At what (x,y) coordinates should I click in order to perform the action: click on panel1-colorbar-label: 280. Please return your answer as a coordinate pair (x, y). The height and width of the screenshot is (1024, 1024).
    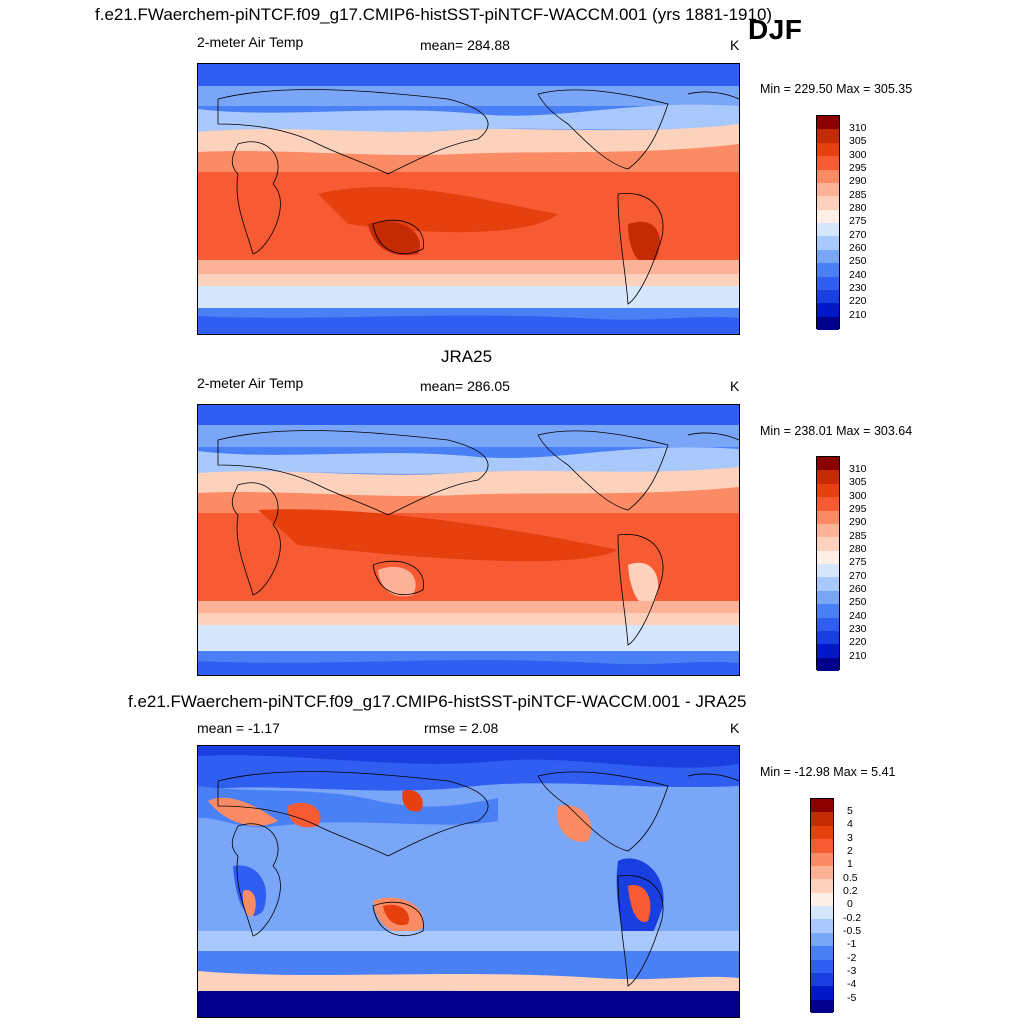
    Looking at the image, I should click on (858, 208).